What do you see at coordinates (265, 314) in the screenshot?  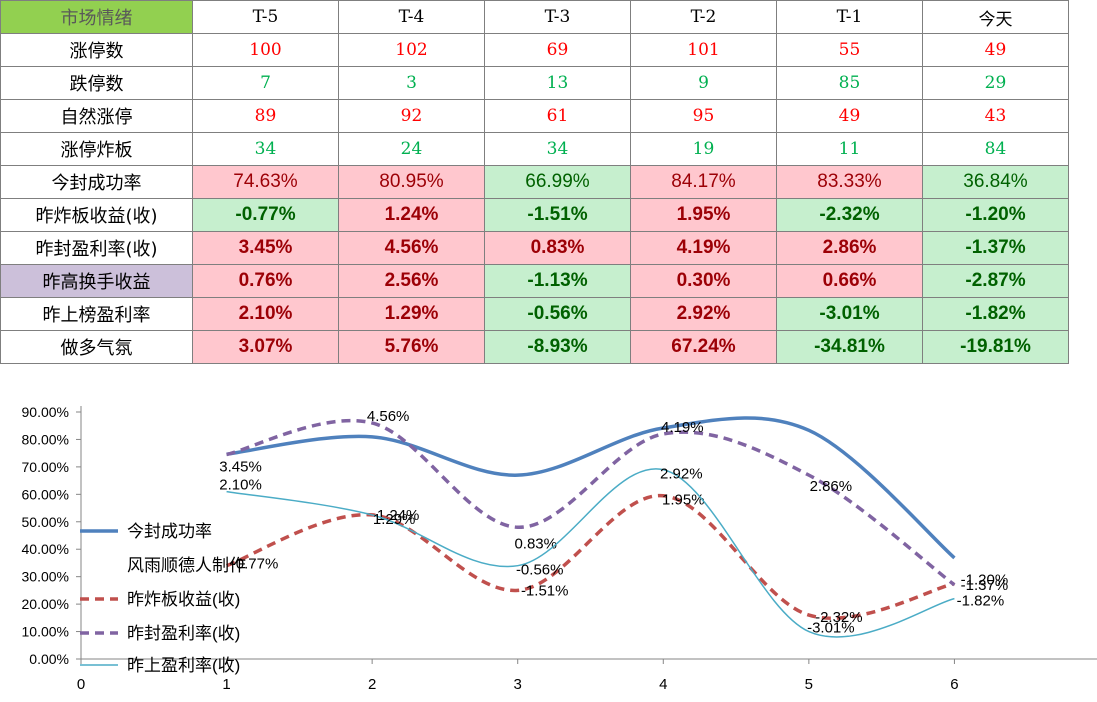 I see `table-cell: 2.10%` at bounding box center [265, 314].